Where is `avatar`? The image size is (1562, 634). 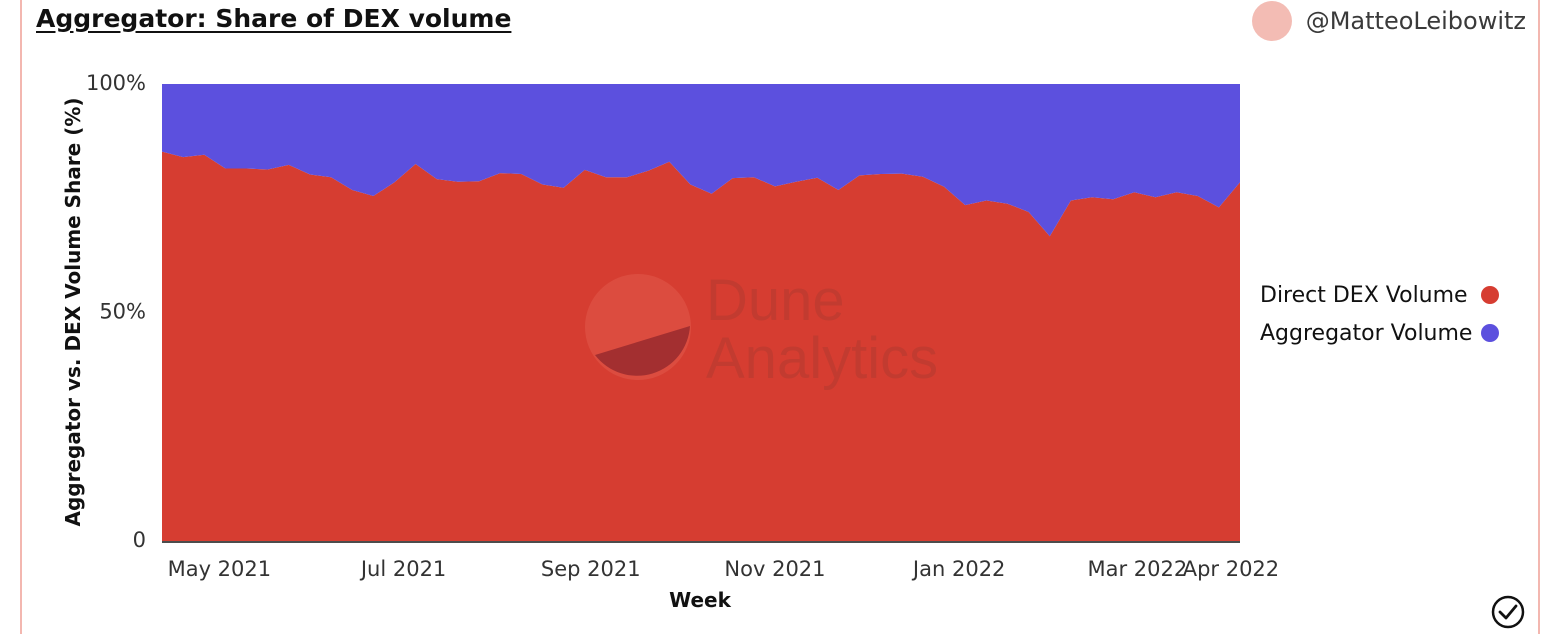 avatar is located at coordinates (1271, 21).